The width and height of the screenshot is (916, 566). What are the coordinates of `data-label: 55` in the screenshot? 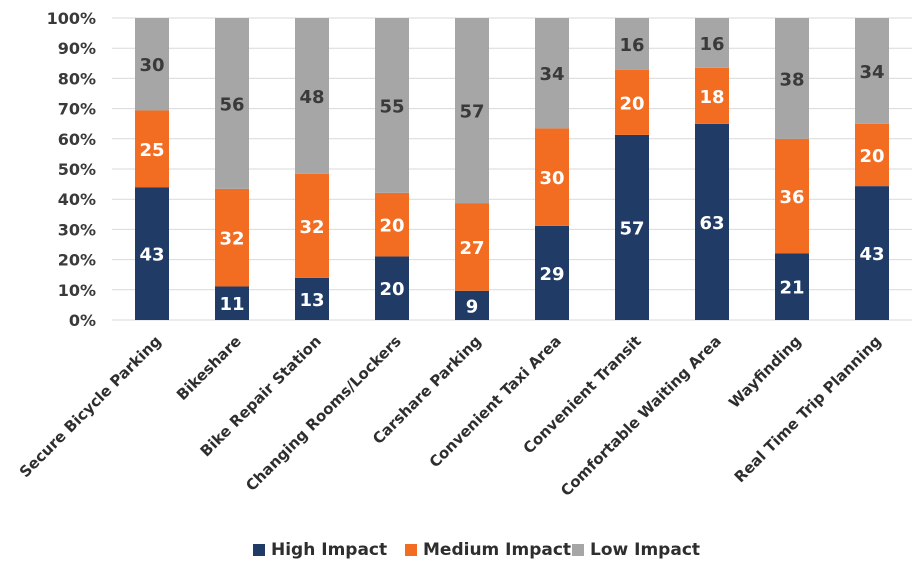 It's located at (391, 106).